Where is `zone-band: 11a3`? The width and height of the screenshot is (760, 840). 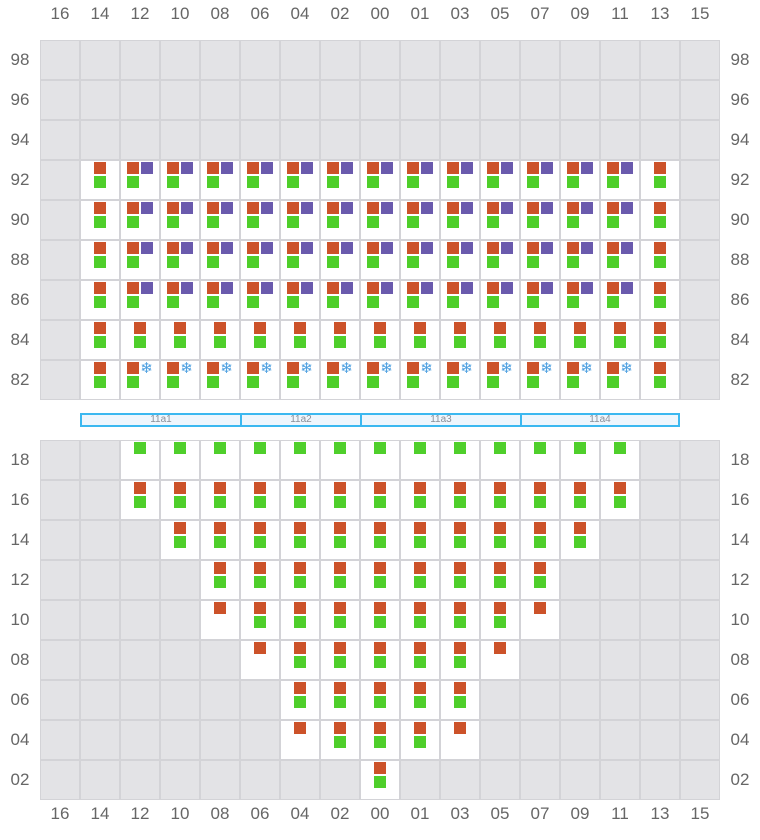 zone-band: 11a3 is located at coordinates (441, 420).